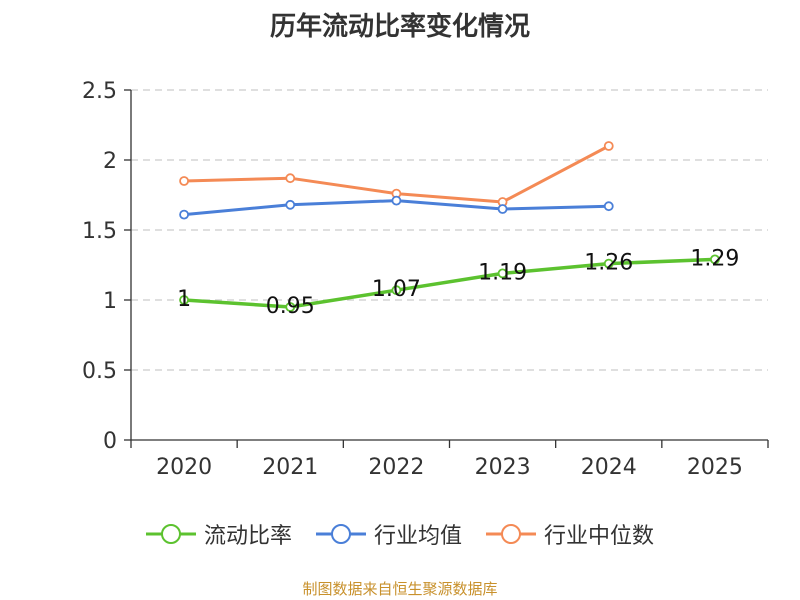  Describe the element at coordinates (417, 536) in the screenshot. I see `legend-label: 行业均值` at that location.